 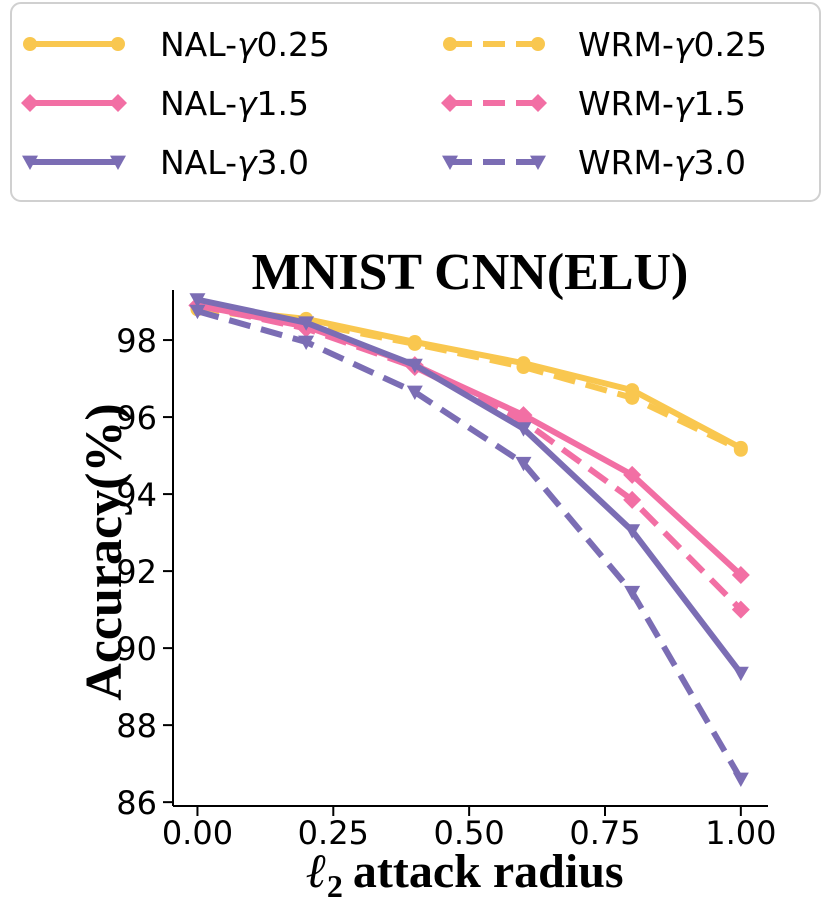 I want to click on y-tick-label: 90, so click(x=136, y=649).